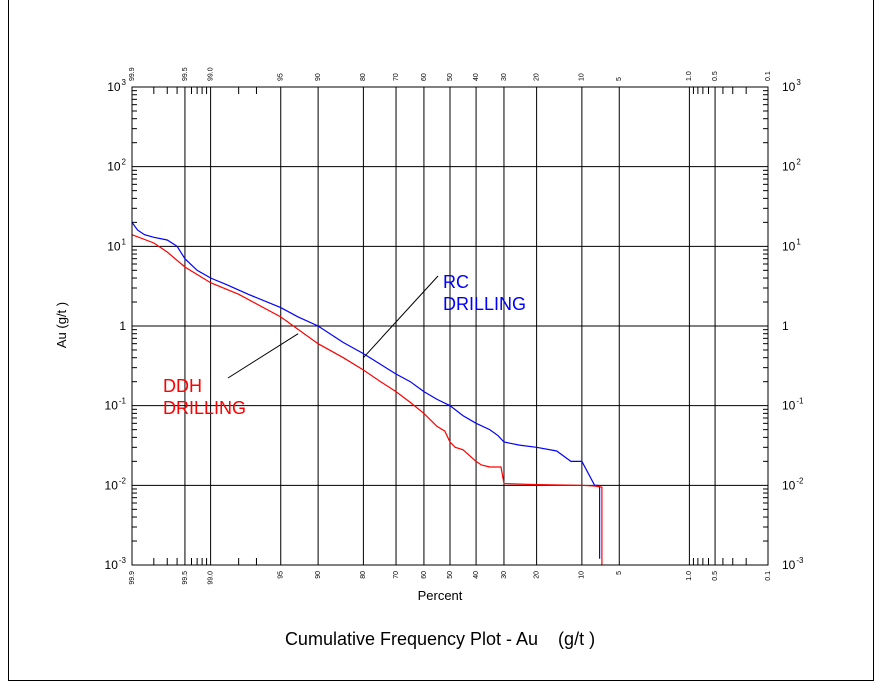 This screenshot has height=683, width=876. What do you see at coordinates (456, 282) in the screenshot?
I see `annotation-label: RC` at bounding box center [456, 282].